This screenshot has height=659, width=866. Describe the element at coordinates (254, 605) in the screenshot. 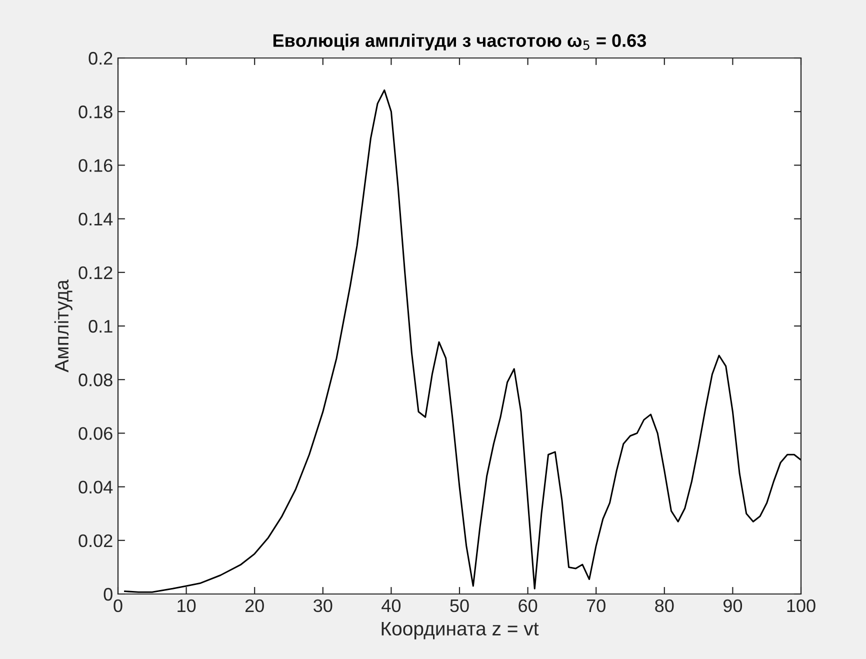

I see `x-tick-label: 20` at that location.